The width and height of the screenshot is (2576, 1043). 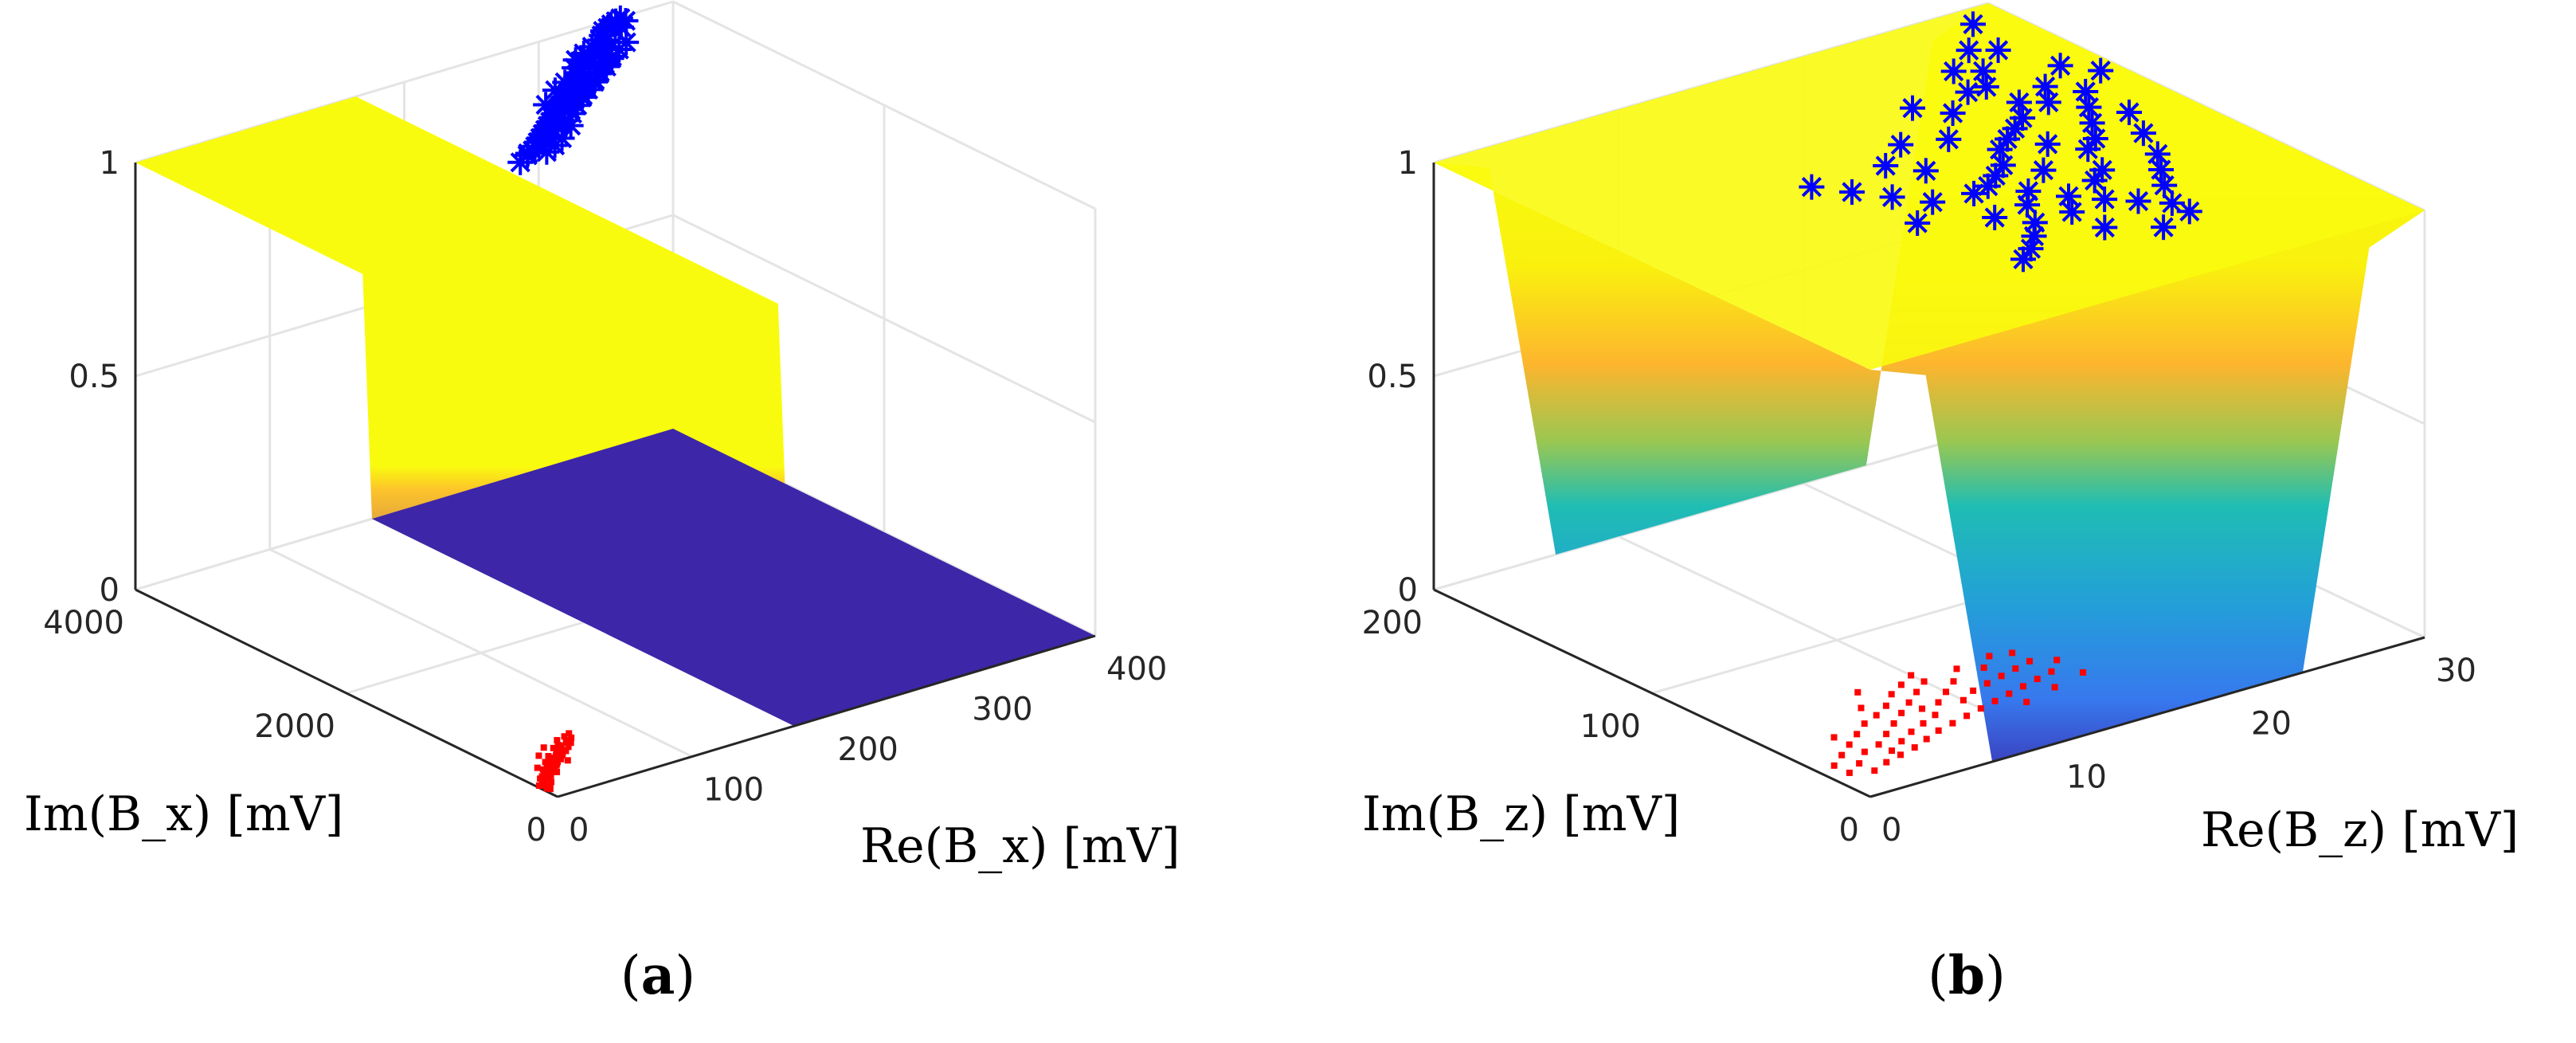 I want to click on series-a, so click(x=573, y=399).